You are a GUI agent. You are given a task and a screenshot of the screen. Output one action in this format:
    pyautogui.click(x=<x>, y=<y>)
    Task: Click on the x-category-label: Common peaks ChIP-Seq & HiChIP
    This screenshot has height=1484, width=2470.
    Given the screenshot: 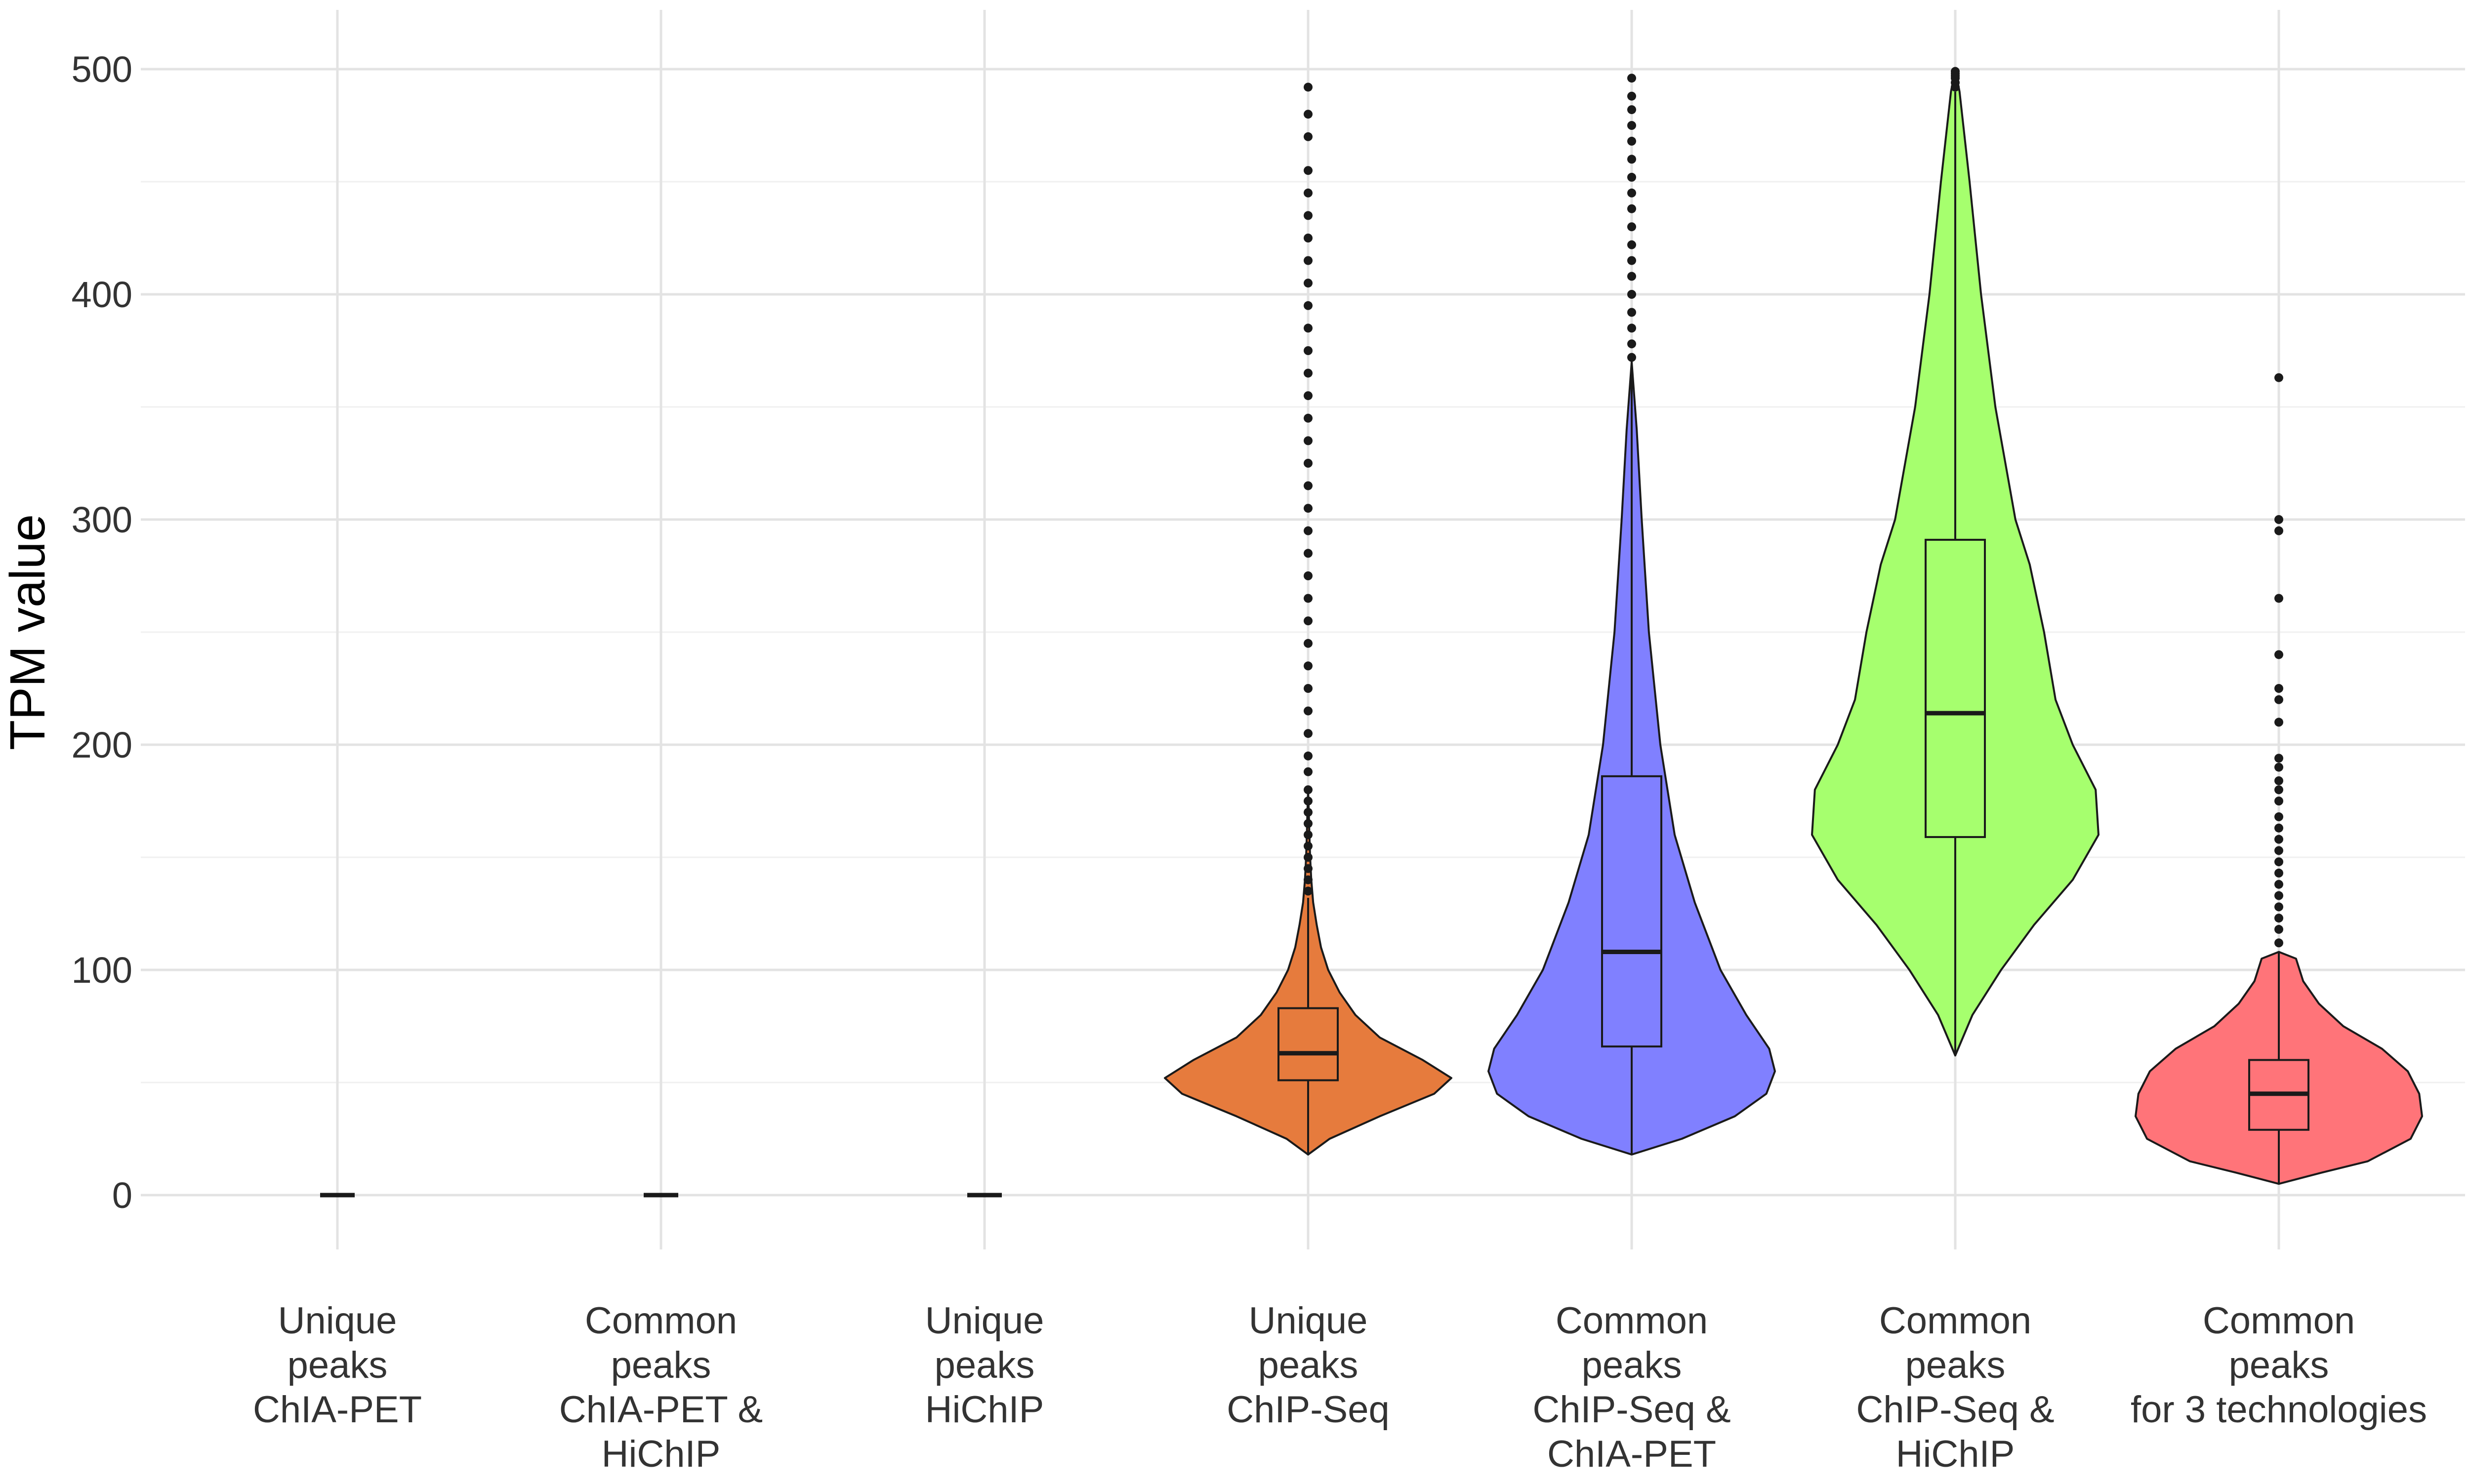 What is the action you would take?
    pyautogui.click(x=1955, y=1387)
    